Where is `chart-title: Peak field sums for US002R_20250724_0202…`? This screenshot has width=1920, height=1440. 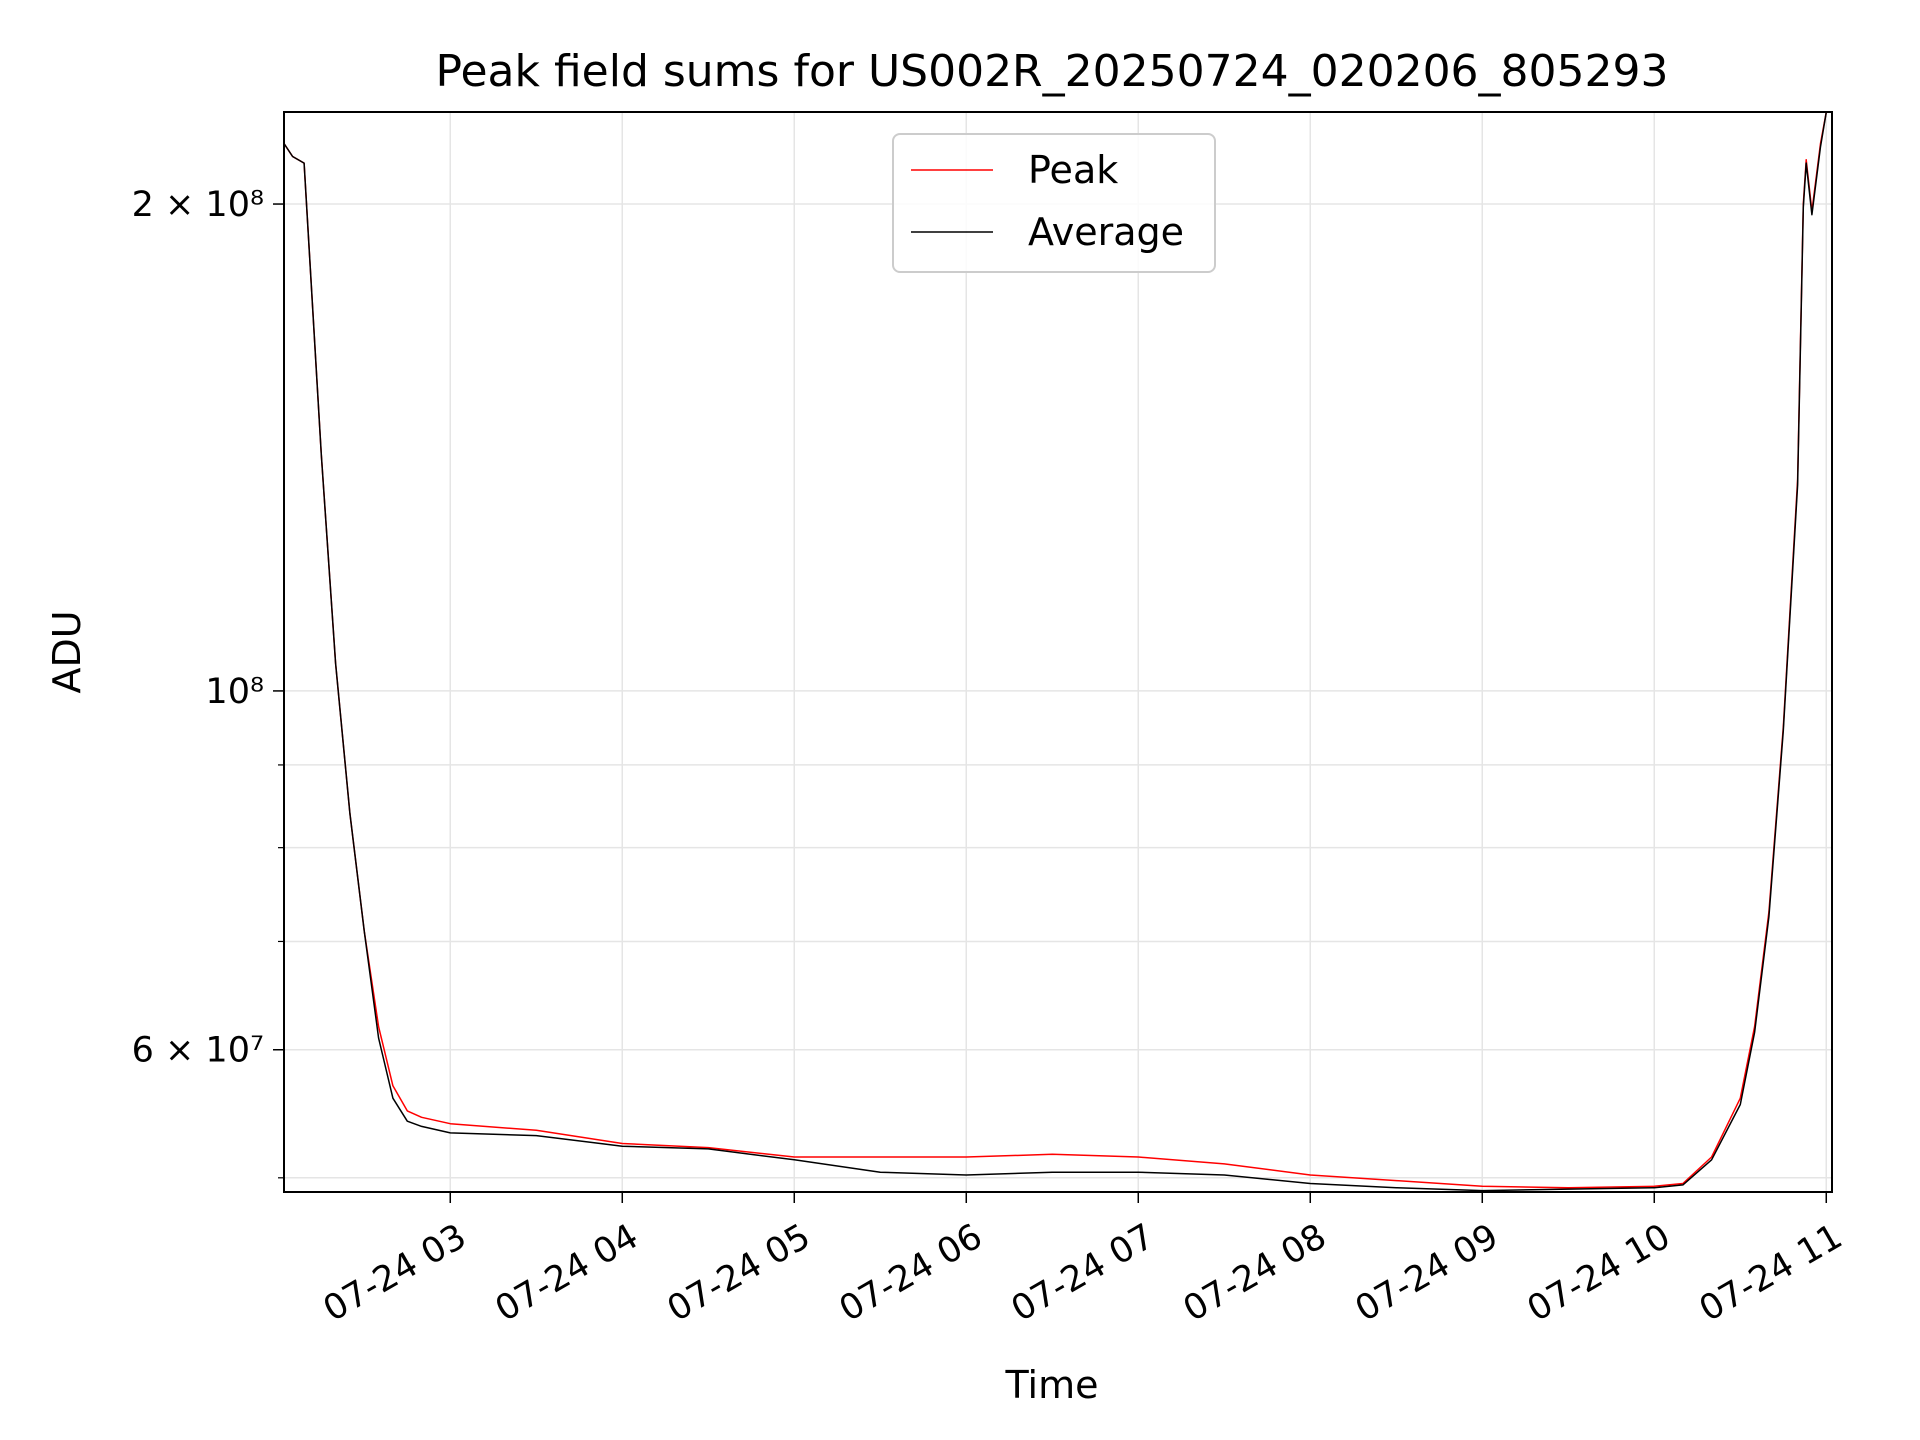 chart-title: Peak field sums for US002R_20250724_0202… is located at coordinates (1051, 71).